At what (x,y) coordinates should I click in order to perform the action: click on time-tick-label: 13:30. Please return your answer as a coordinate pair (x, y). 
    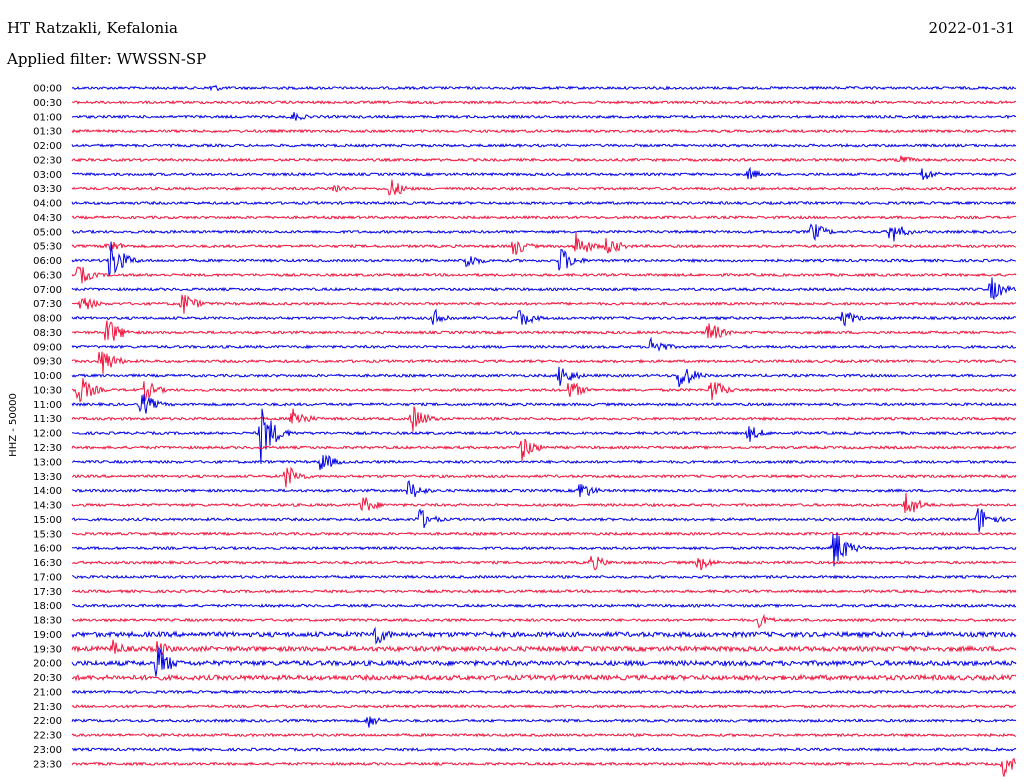
    Looking at the image, I should click on (47, 477).